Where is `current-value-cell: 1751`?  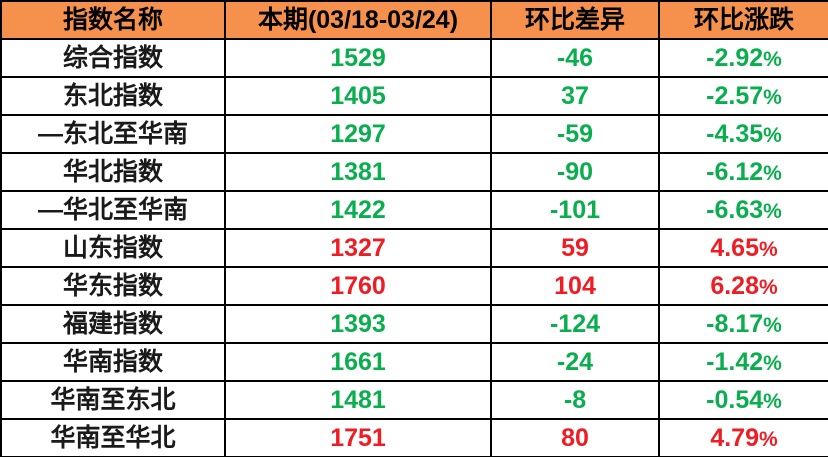
current-value-cell: 1751 is located at coordinates (358, 437).